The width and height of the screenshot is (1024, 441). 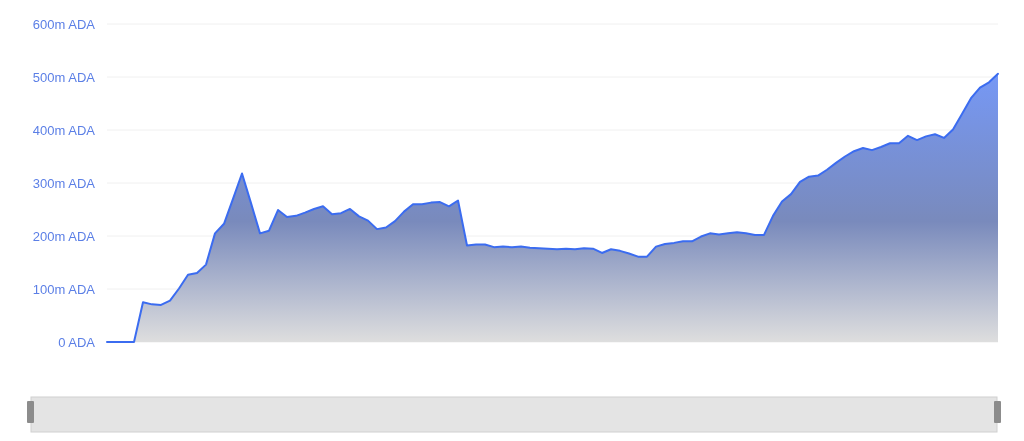 I want to click on y-tick-label: 200m ADA, so click(x=64, y=236).